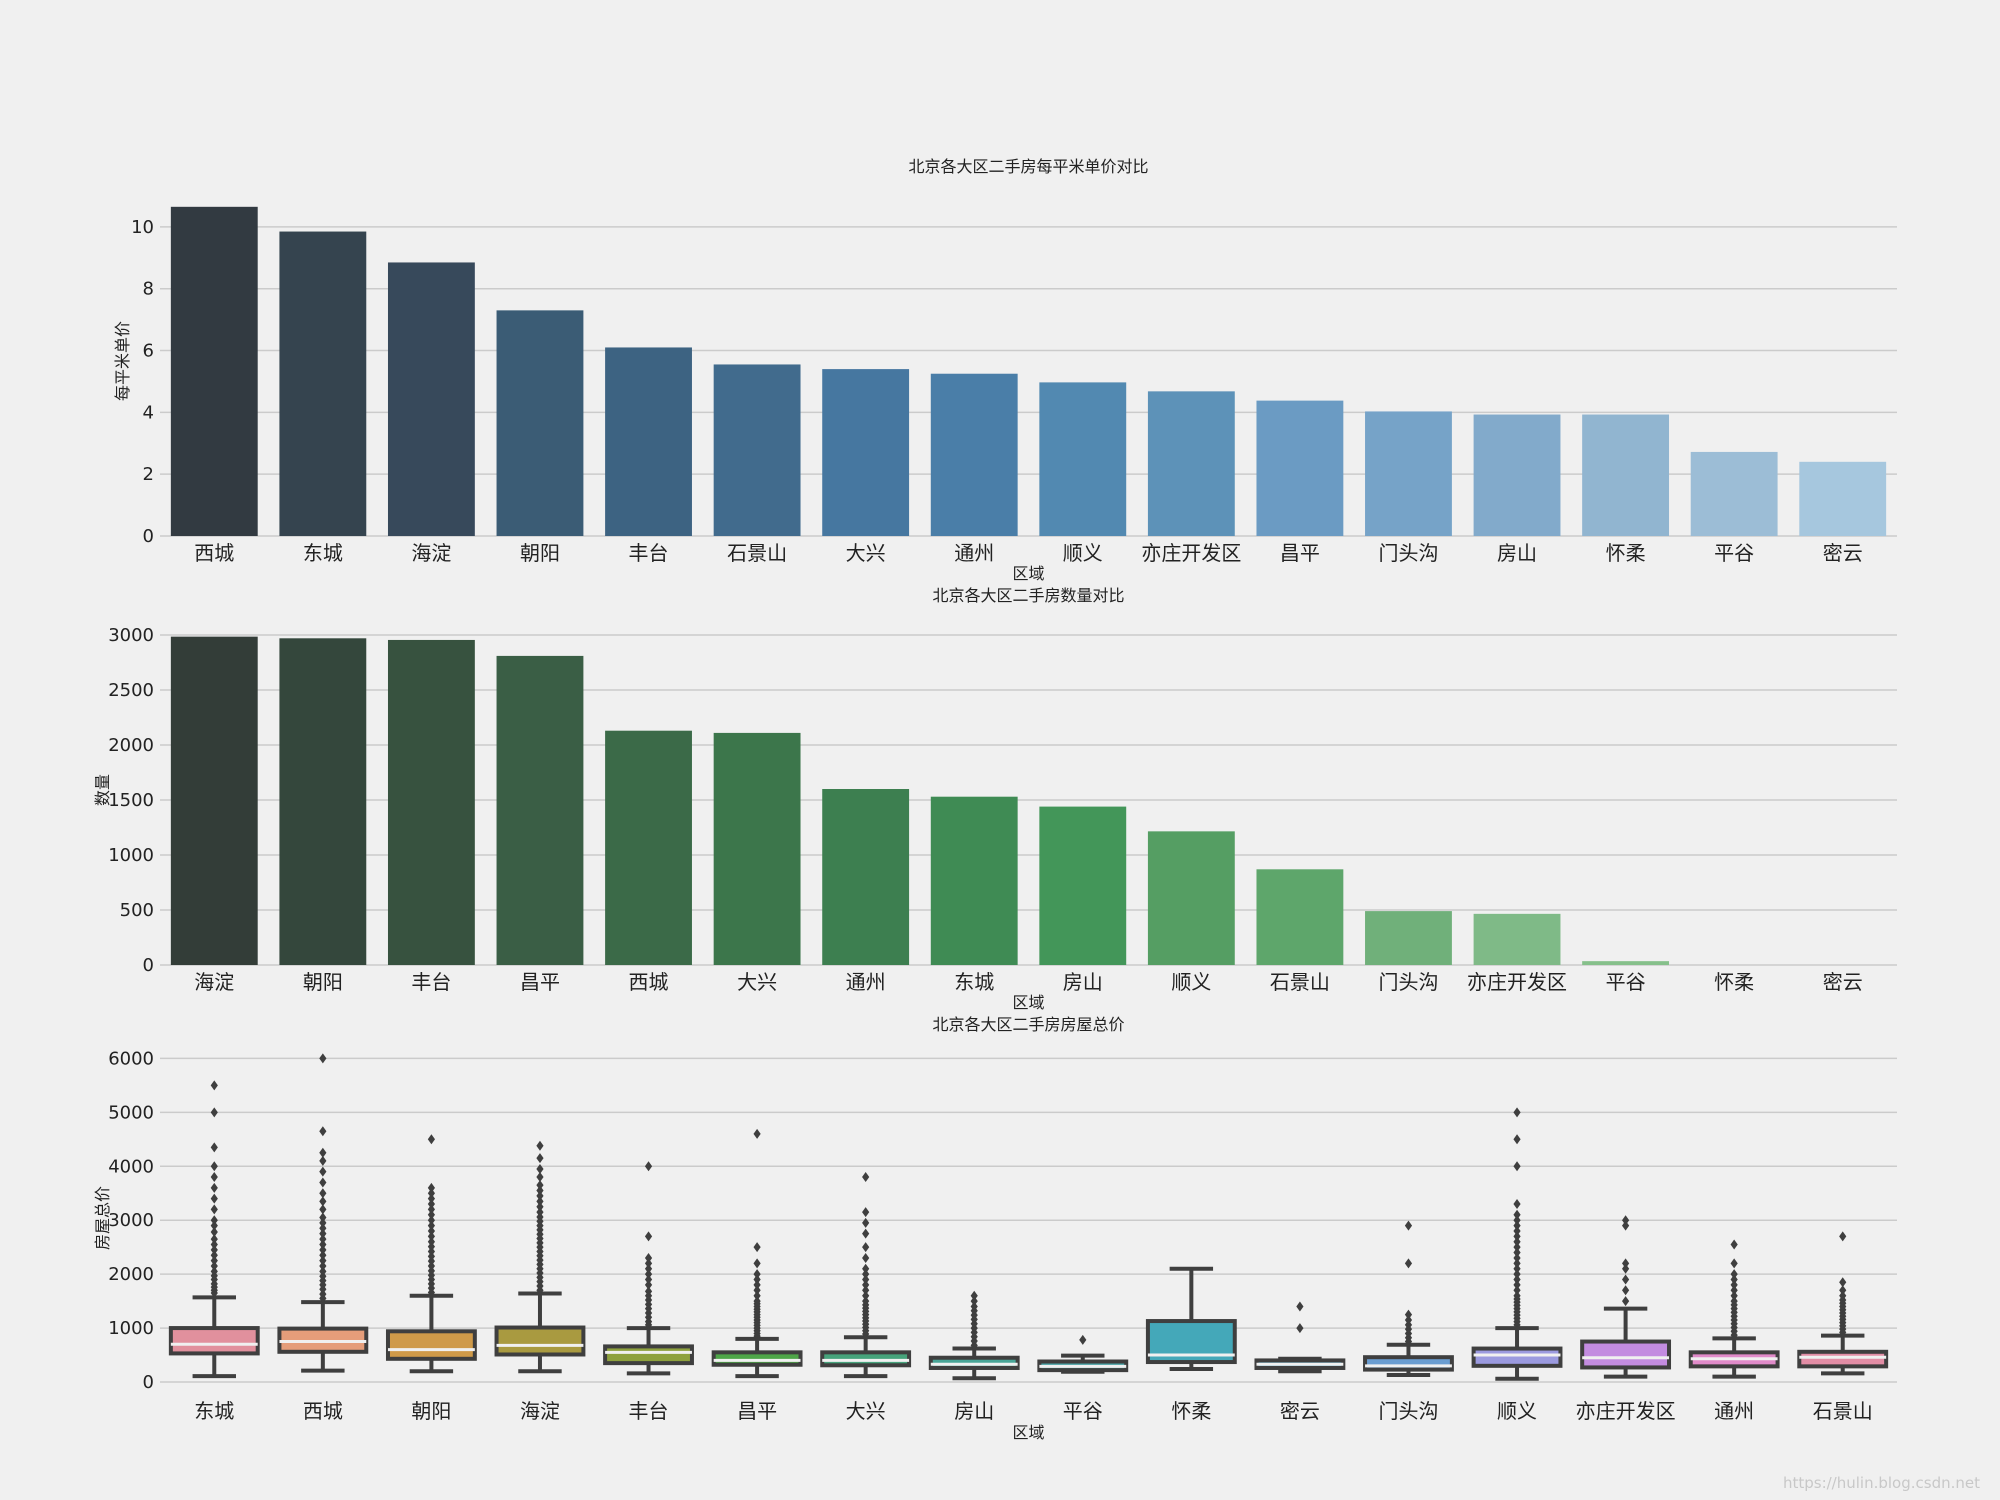  I want to click on x-tick-label: 西城, so click(214, 553).